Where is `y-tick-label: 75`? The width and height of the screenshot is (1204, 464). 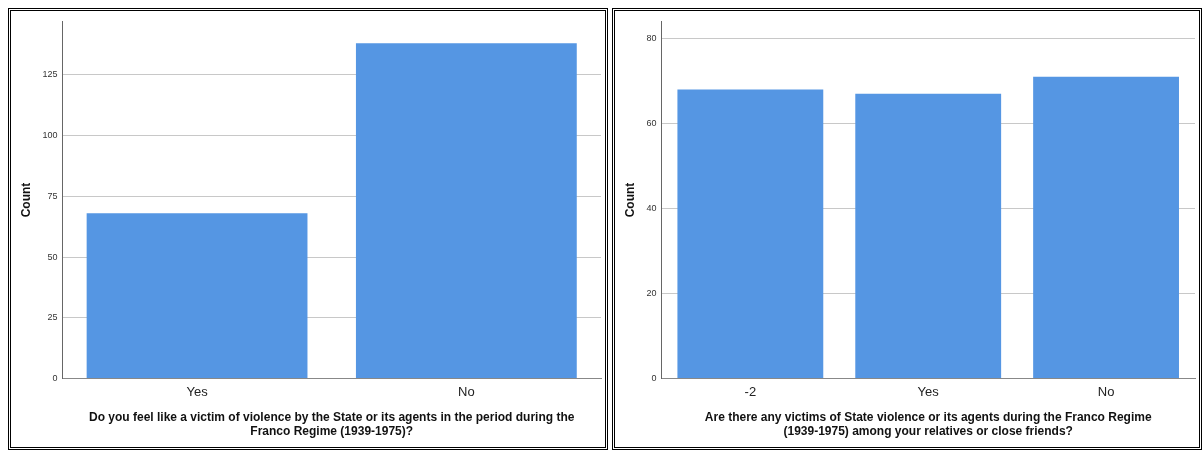 y-tick-label: 75 is located at coordinates (52, 195).